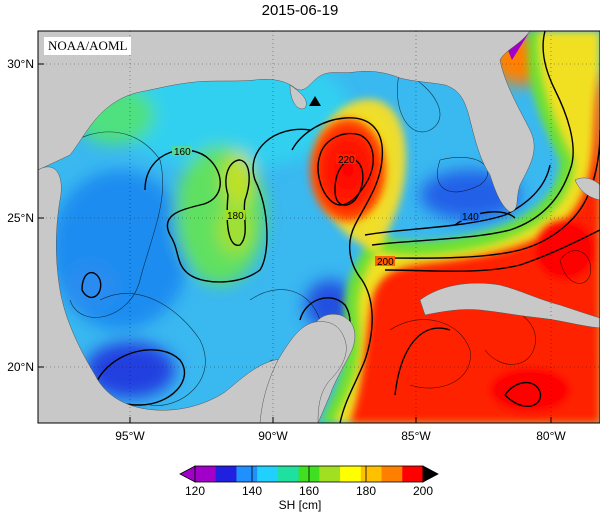 The width and height of the screenshot is (600, 523). I want to click on colorbar-tick-label: 200, so click(423, 491).